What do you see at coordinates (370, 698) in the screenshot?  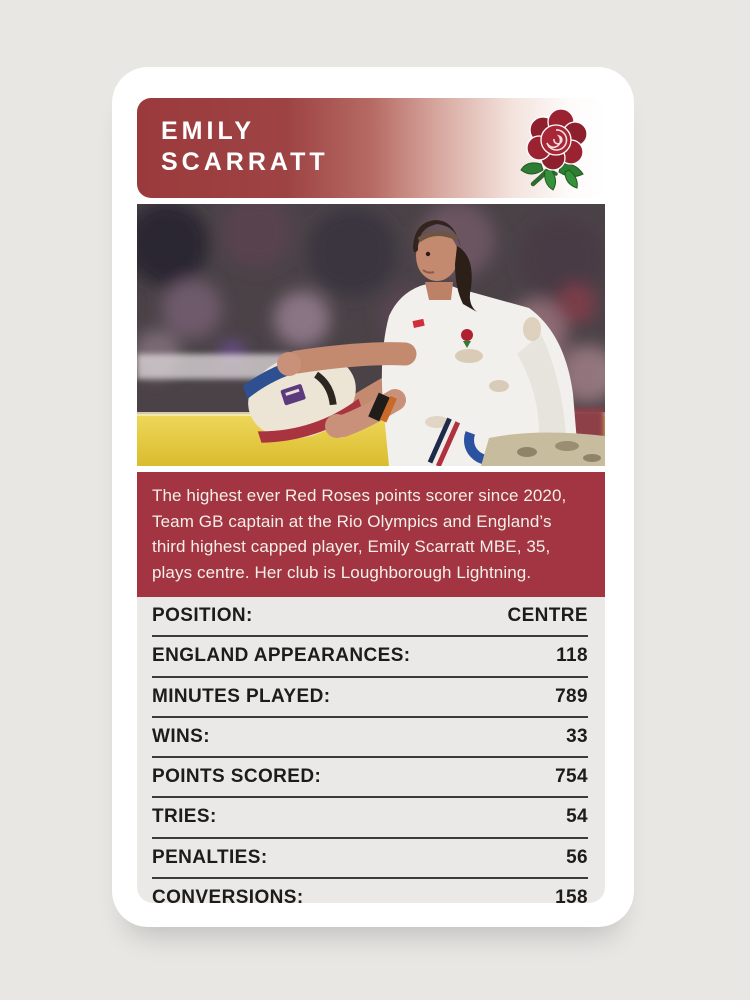 I see `stat-row-minutes-played: MINUTES PLAYED: 789` at bounding box center [370, 698].